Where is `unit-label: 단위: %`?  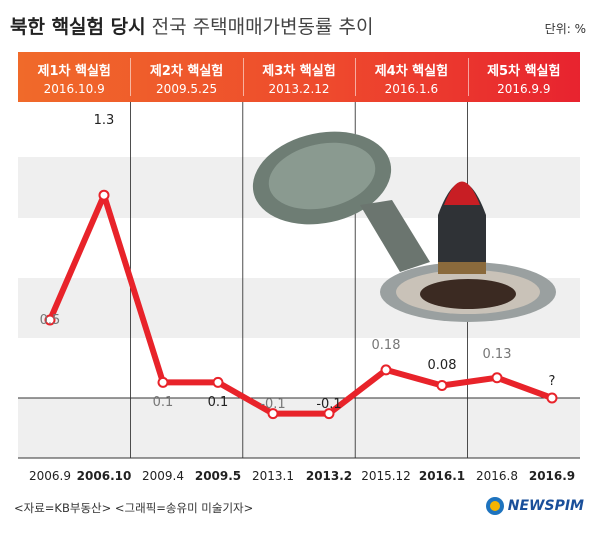
unit-label: 단위: % is located at coordinates (565, 29).